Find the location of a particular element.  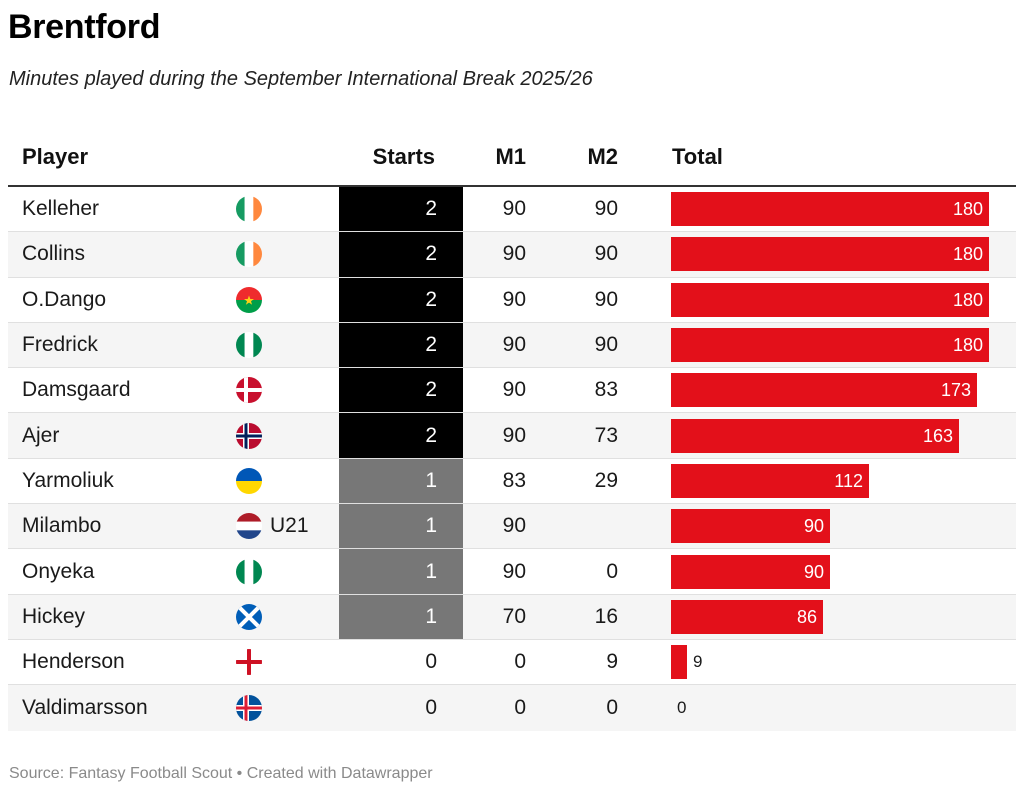

m2-cell: 83 is located at coordinates (606, 390).